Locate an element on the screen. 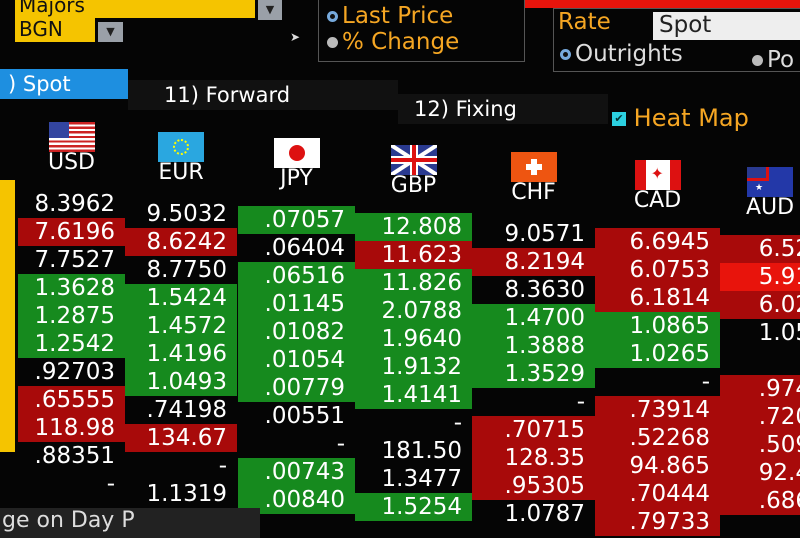 The height and width of the screenshot is (538, 800). rate-cell: .95305 is located at coordinates (533, 486).